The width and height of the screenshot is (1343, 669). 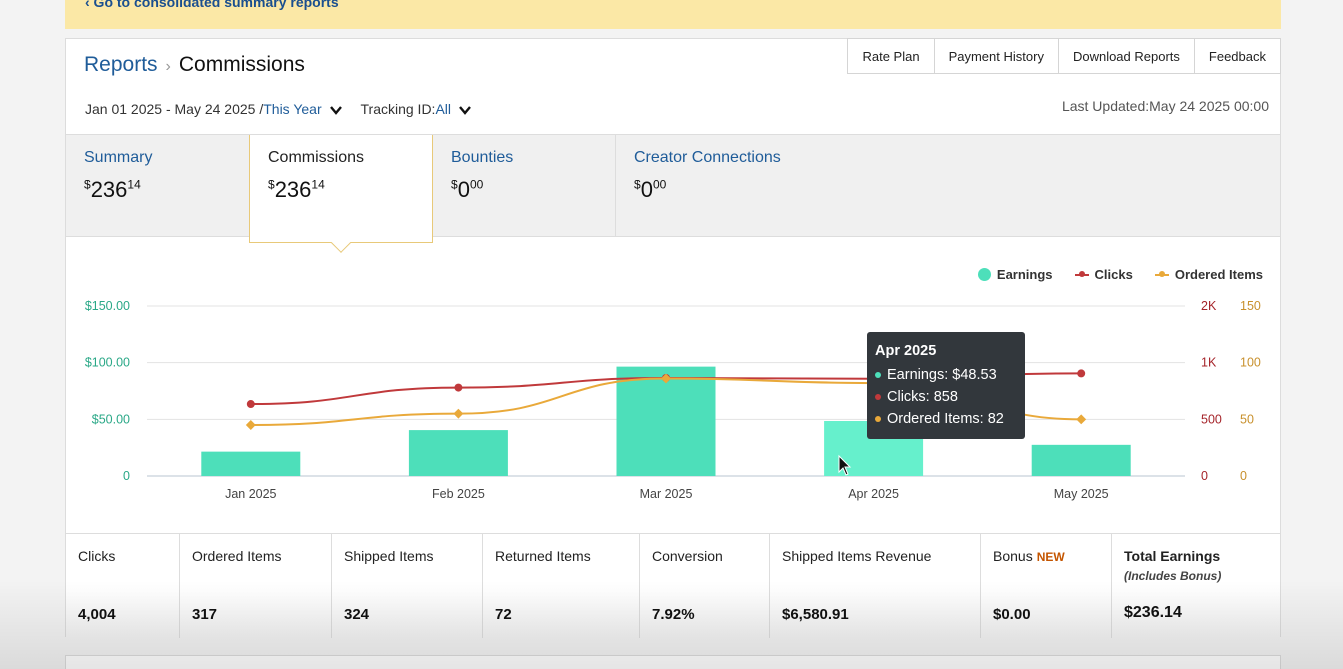 I want to click on legend-ordered-items: Ordered Items, so click(x=1208, y=274).